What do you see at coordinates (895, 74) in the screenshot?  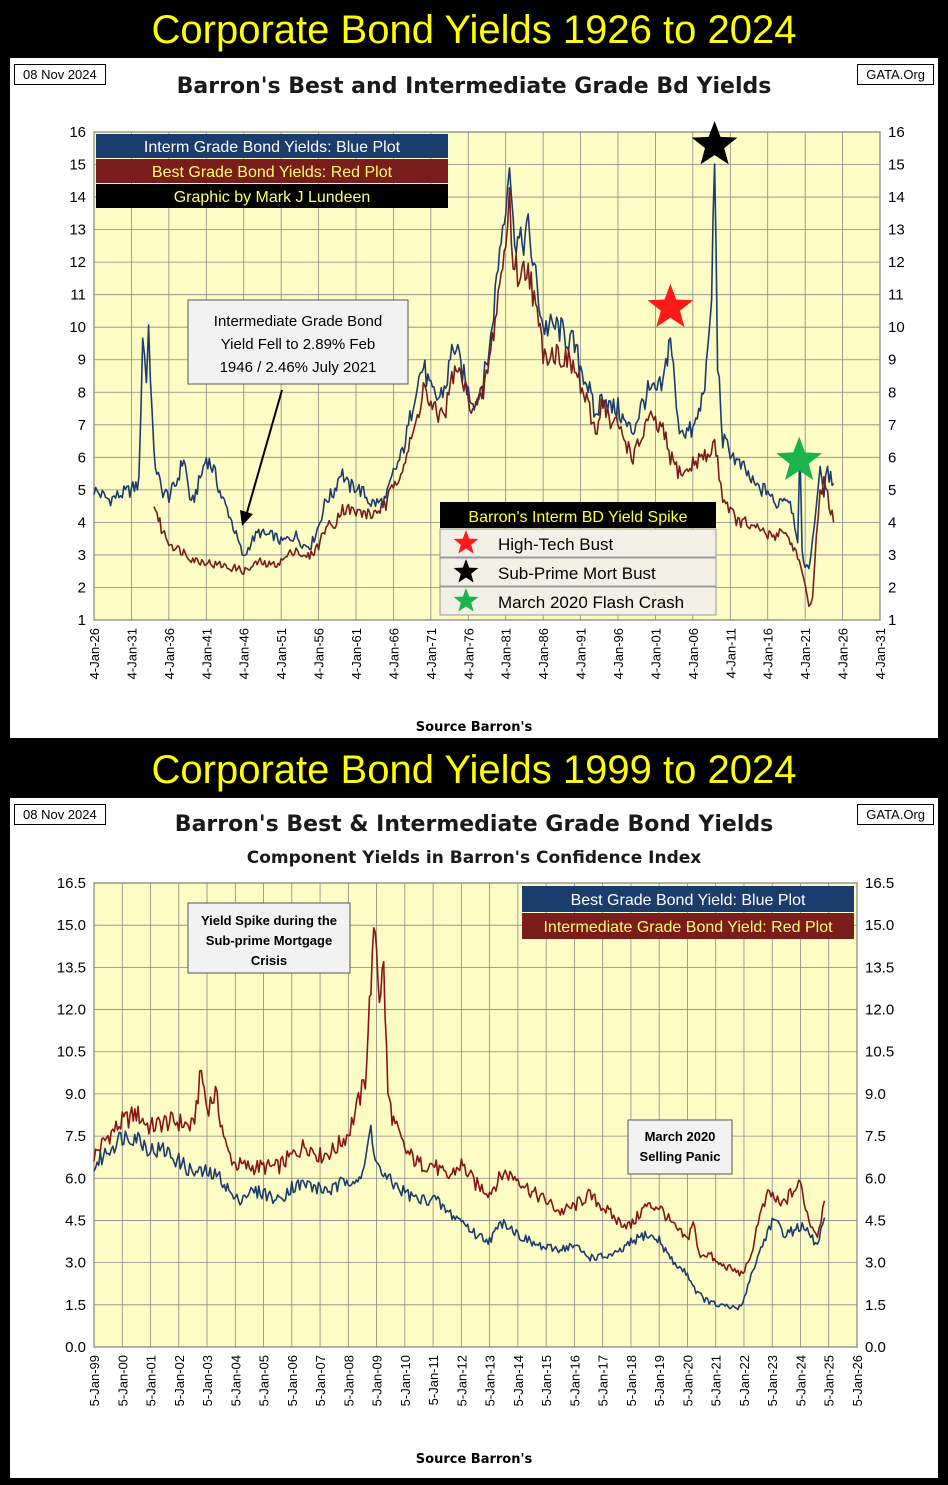 I see `site-tag: GATA.Org` at bounding box center [895, 74].